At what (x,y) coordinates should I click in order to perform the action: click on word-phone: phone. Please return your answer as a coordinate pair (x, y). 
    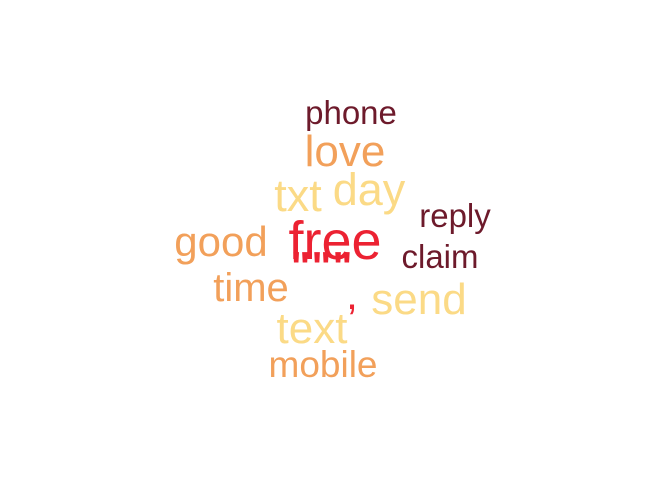
    Looking at the image, I should click on (351, 112).